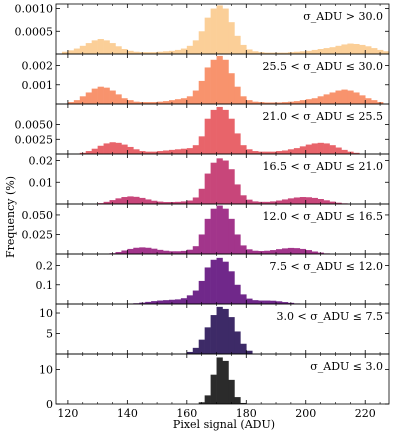 The height and width of the screenshot is (434, 407). I want to click on panel-annotation: 16.5 < σ_ADU ≤ 21.0, so click(323, 166).